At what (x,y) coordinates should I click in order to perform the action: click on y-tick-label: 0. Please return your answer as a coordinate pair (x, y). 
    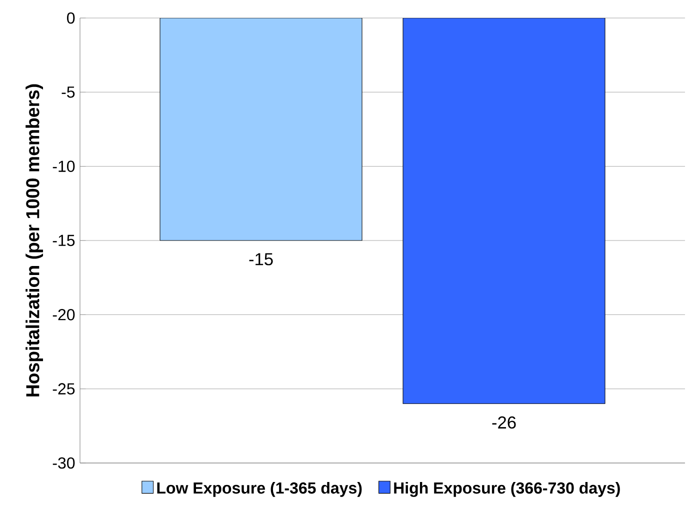
    Looking at the image, I should click on (71, 18).